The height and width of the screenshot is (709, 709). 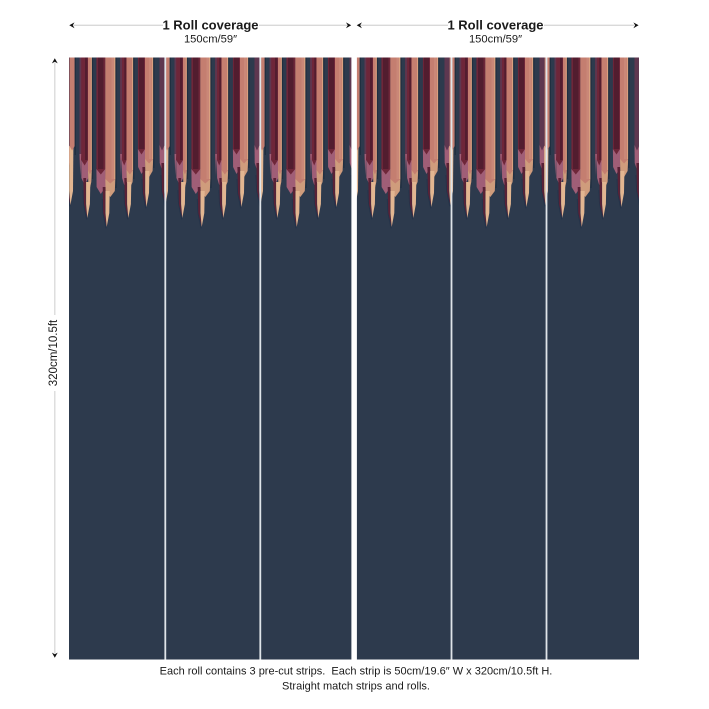 I want to click on svg-text:Straight match strips and roll: Straight match strips and rolls., so click(x=356, y=687).